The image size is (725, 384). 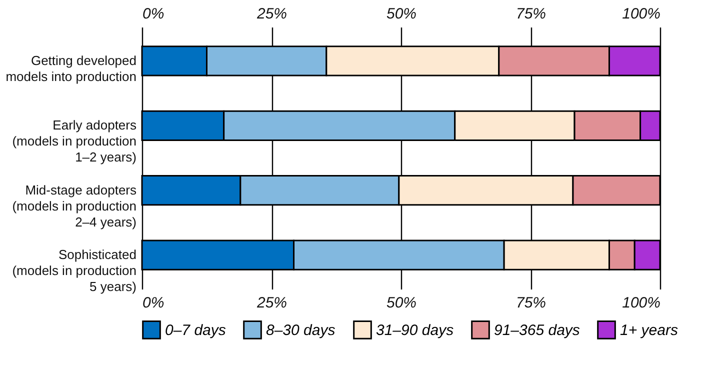 What do you see at coordinates (537, 330) in the screenshot?
I see `legend-label: 91–365 days` at bounding box center [537, 330].